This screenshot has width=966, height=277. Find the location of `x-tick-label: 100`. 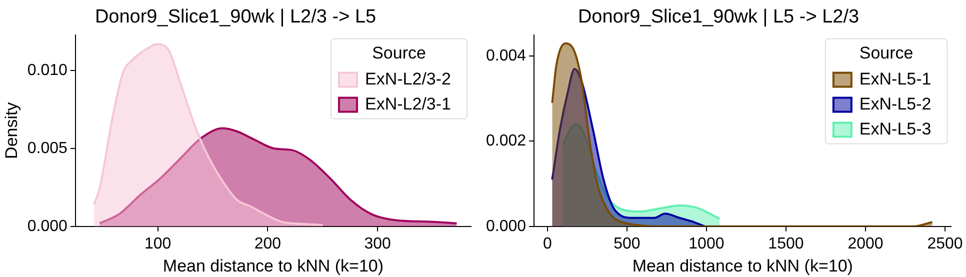

x-tick-label: 100 is located at coordinates (158, 243).